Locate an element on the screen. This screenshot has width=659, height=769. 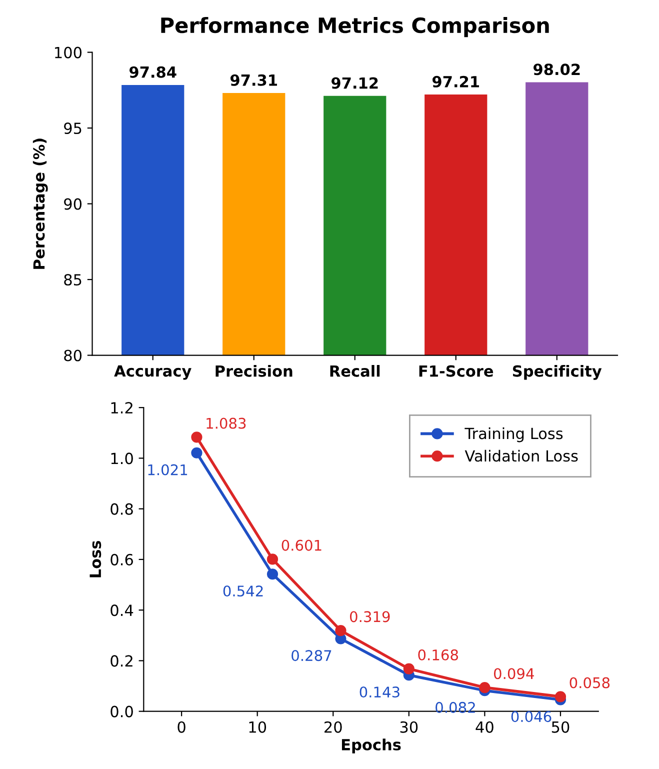
data-label: 0.082 is located at coordinates (455, 707).